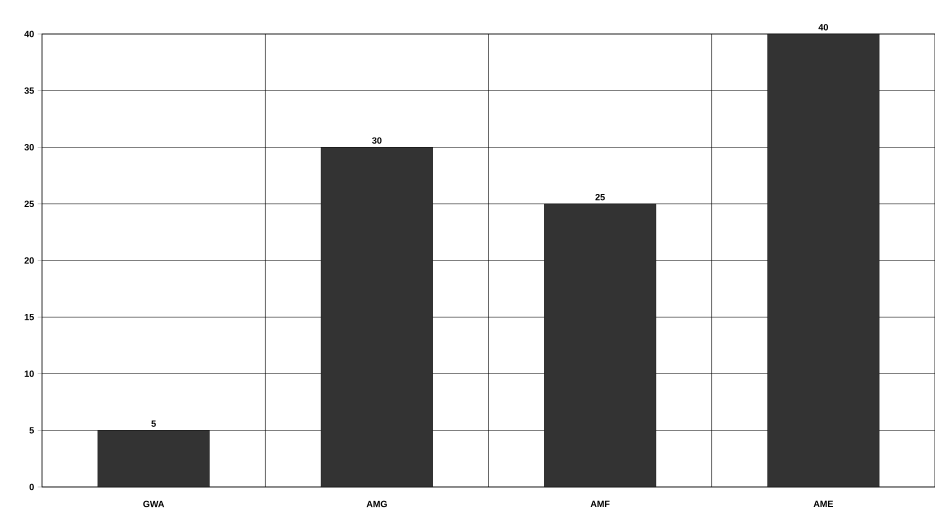 Image resolution: width=935 pixels, height=525 pixels. Describe the element at coordinates (29, 204) in the screenshot. I see `y-tick-label: 25` at that location.